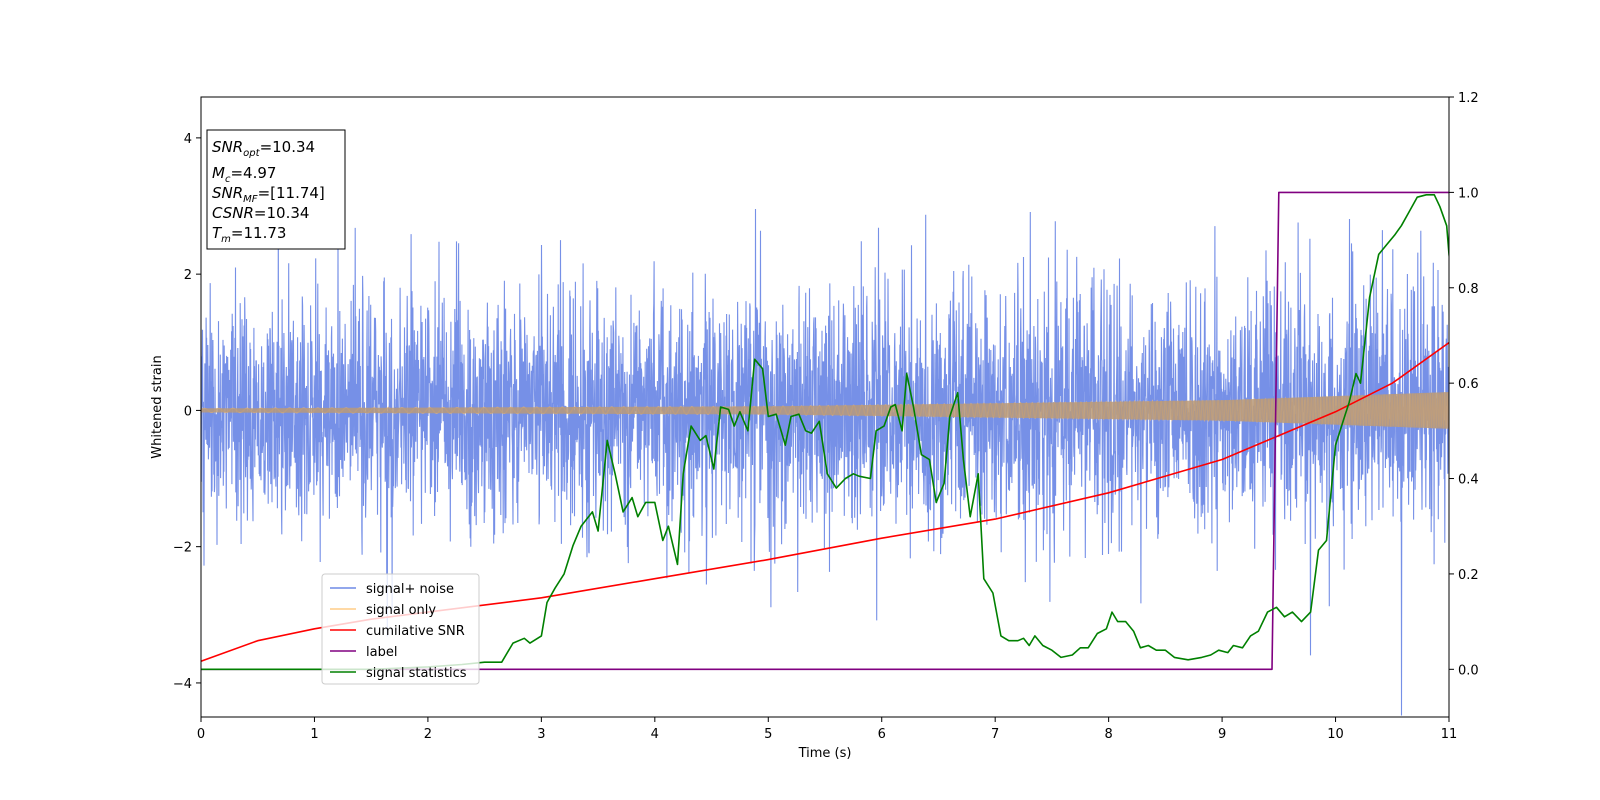 The width and height of the screenshot is (1600, 800). Describe the element at coordinates (201, 734) in the screenshot. I see `x-tick-label: 0` at that location.